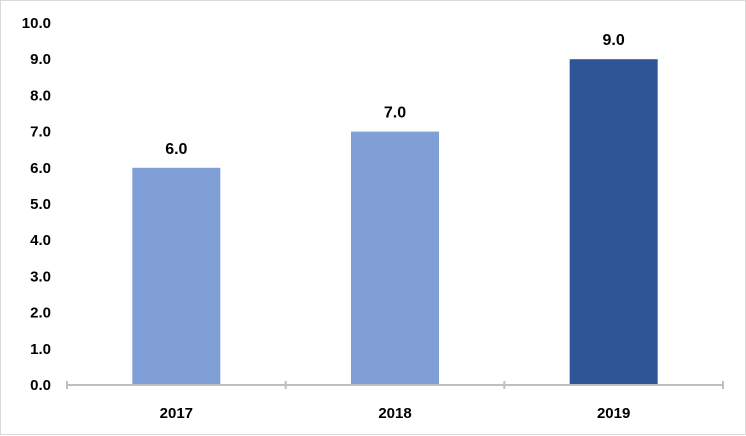  I want to click on y-axis-tick-labels: 0.0 1.0 2.0 3.0 4.0 5.0 6.0 7.0 8.0 9.0 10.0, so click(36, 204).